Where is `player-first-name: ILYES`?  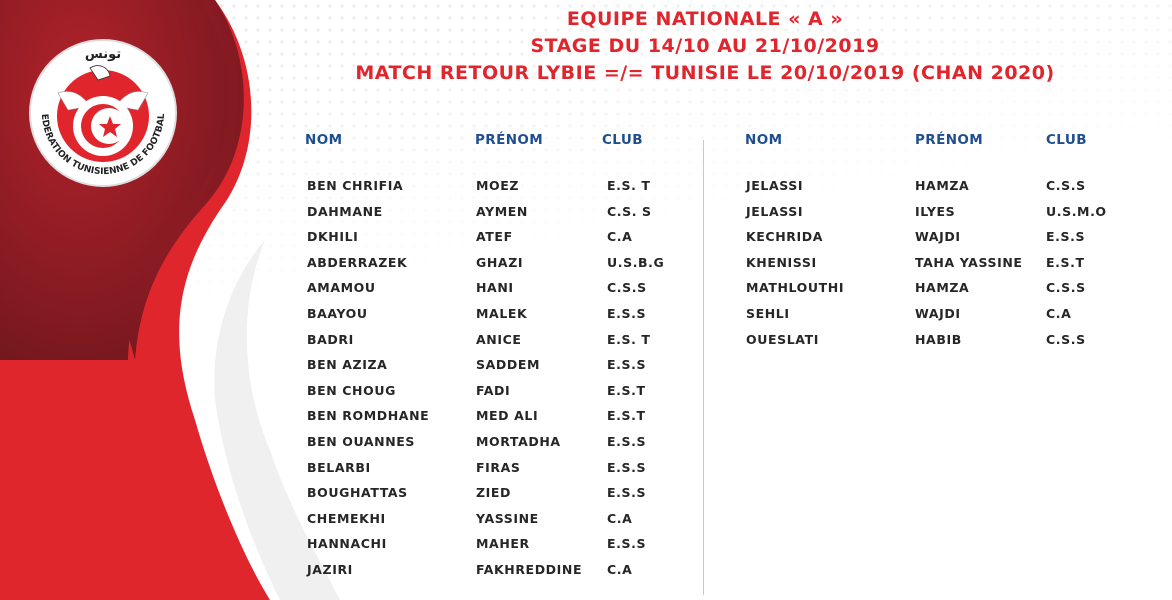
player-first-name: ILYES is located at coordinates (935, 211).